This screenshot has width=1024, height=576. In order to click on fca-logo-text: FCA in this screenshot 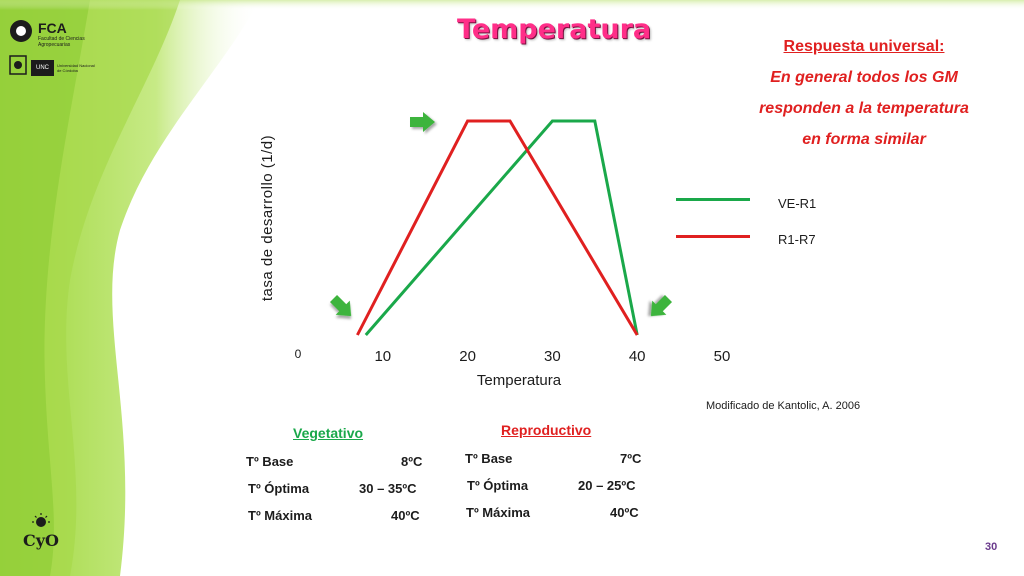, I will do `click(52, 27)`.